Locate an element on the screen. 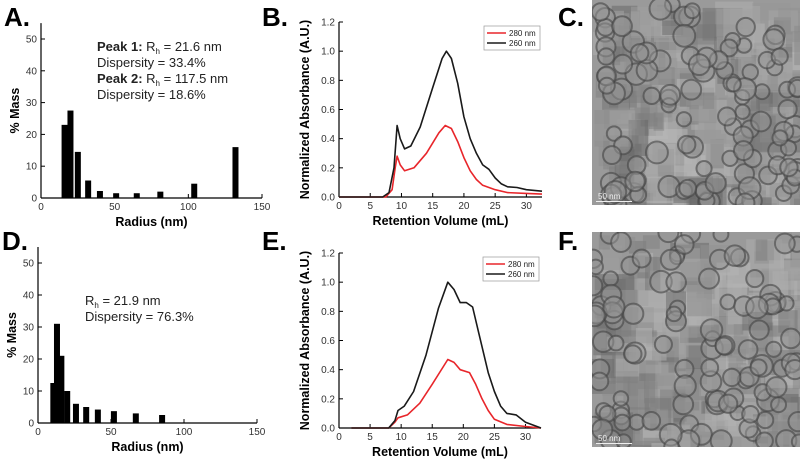 This screenshot has width=800, height=465. annotation-line: Dispersity = 76.3% is located at coordinates (139, 316).